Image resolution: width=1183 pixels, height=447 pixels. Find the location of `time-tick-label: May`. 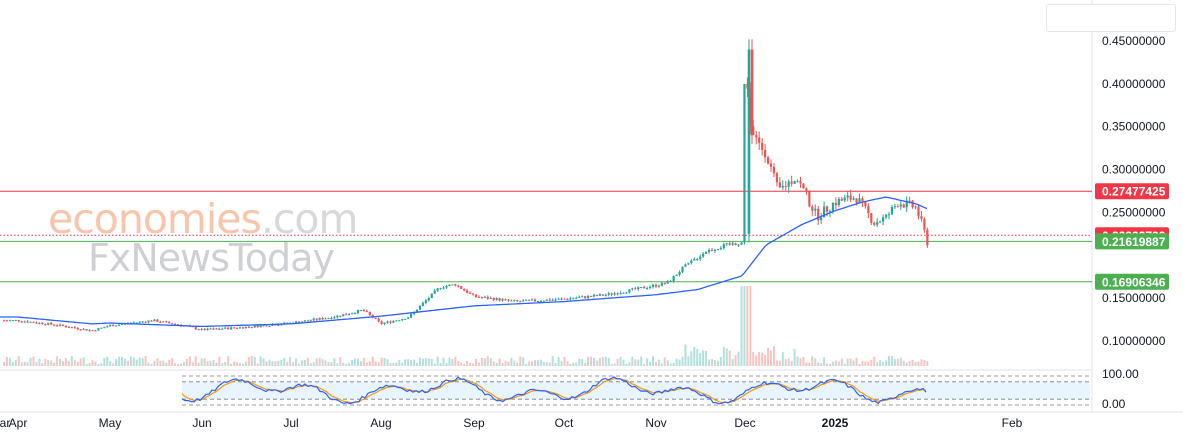

time-tick-label: May is located at coordinates (110, 423).